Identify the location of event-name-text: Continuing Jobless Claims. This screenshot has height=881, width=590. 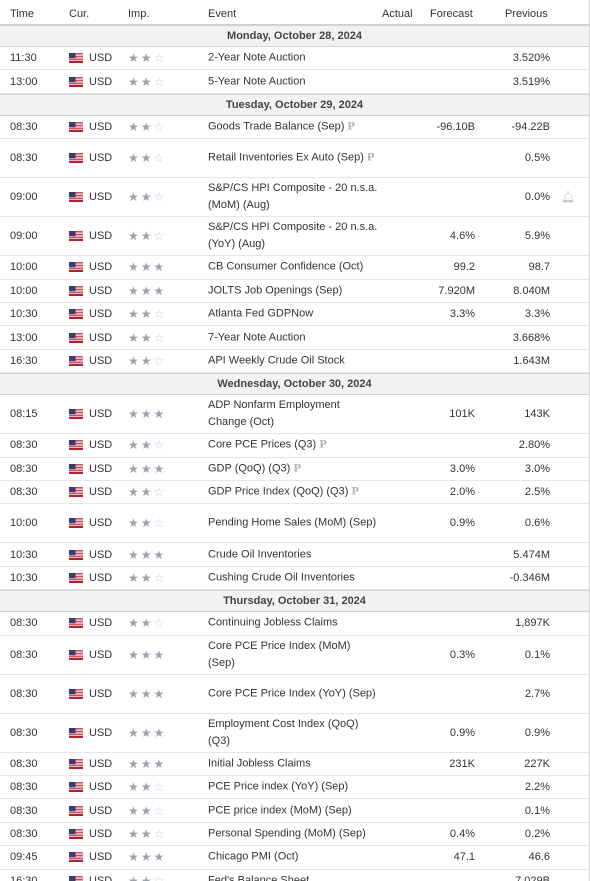
(273, 622).